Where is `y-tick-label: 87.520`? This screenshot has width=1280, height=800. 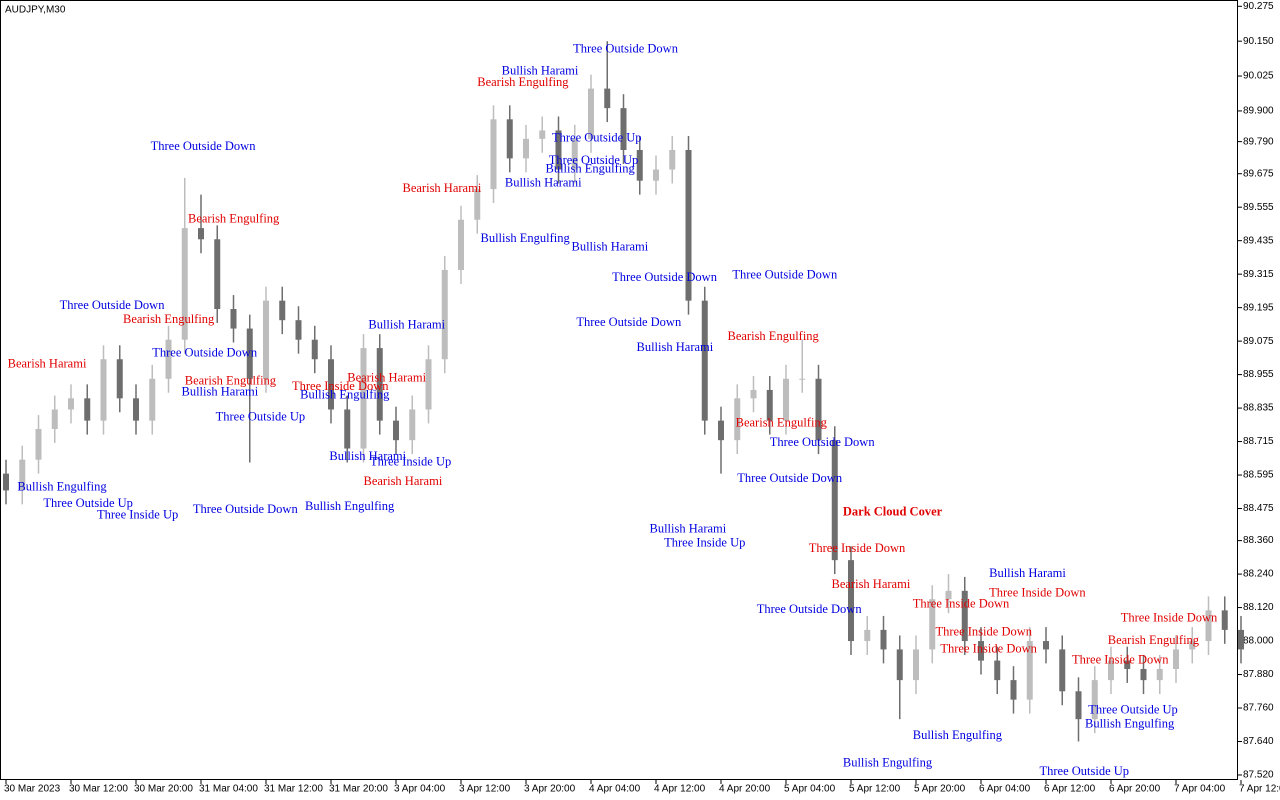 y-tick-label: 87.520 is located at coordinates (1258, 775).